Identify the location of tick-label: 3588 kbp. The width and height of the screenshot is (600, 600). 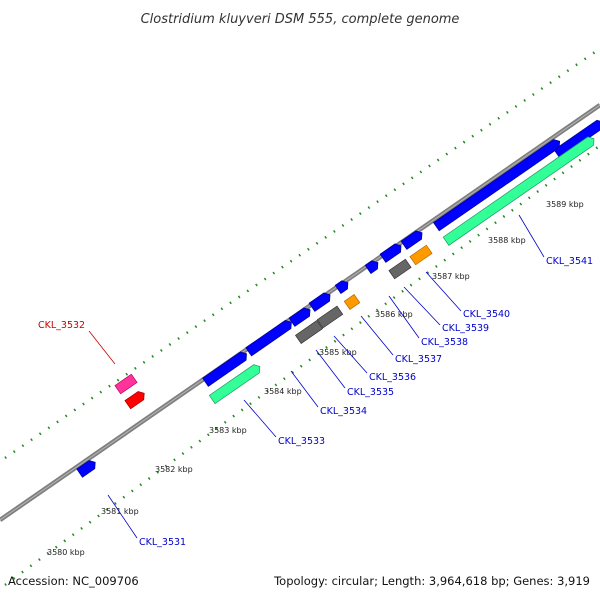
(507, 240).